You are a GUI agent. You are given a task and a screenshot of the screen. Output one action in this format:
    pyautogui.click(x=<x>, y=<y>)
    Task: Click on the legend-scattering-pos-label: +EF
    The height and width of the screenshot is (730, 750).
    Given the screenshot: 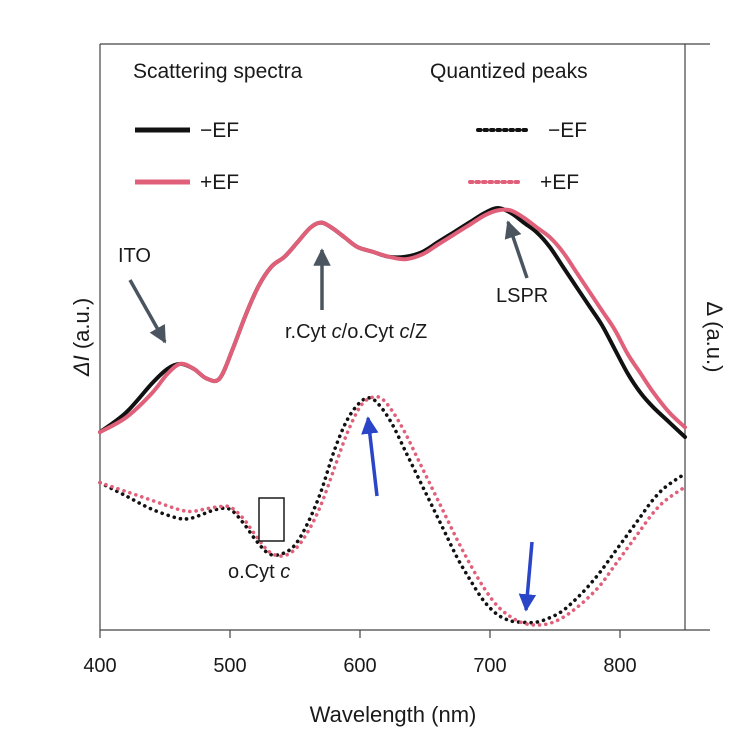 What is the action you would take?
    pyautogui.click(x=219, y=182)
    